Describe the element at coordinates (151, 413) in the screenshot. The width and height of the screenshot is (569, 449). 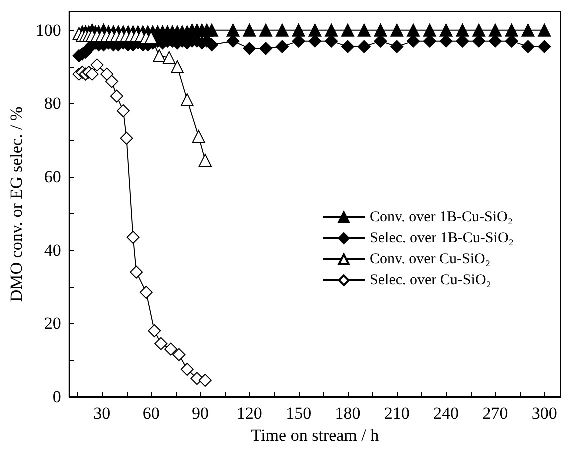
I see `x-tick-label: 60` at that location.